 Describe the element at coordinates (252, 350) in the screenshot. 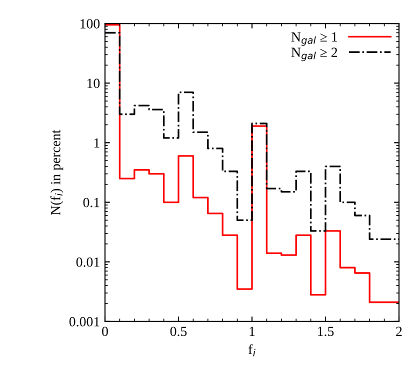

I see `x-axis-title: f$_{i}$` at that location.